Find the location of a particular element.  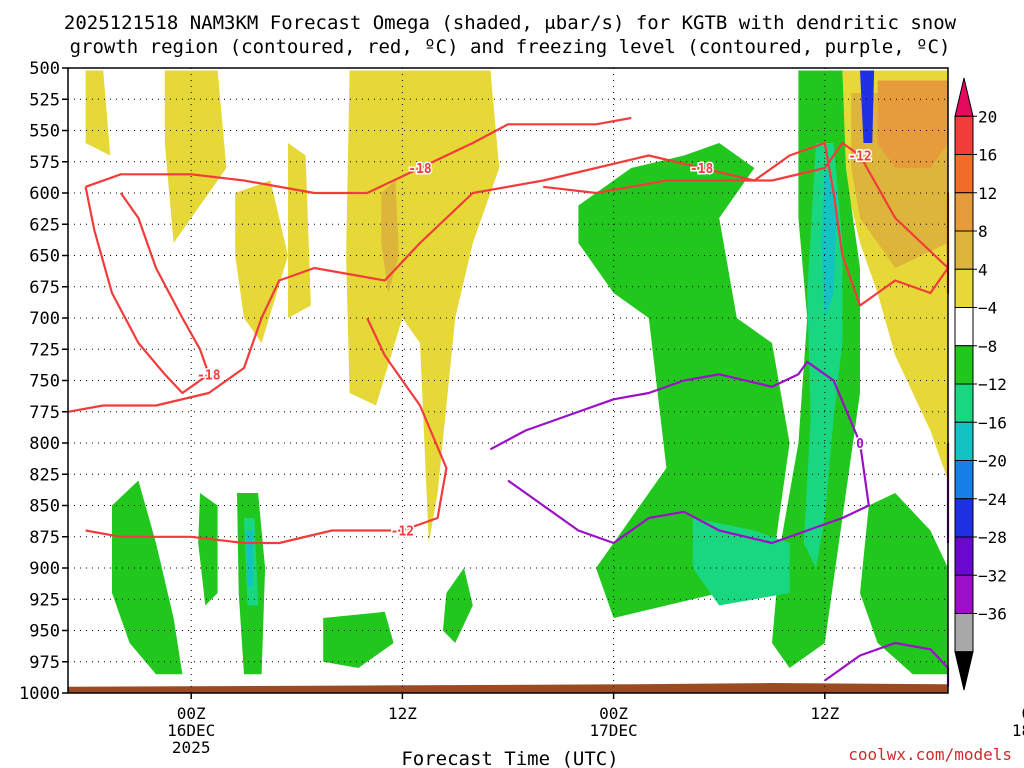

terrain-layer is located at coordinates (508, 688).